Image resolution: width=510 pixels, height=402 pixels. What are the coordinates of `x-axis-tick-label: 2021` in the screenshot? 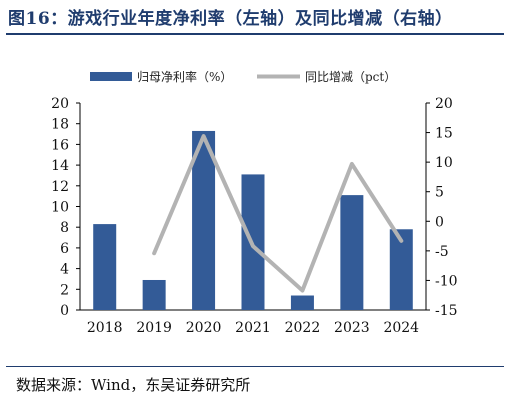 It's located at (253, 328).